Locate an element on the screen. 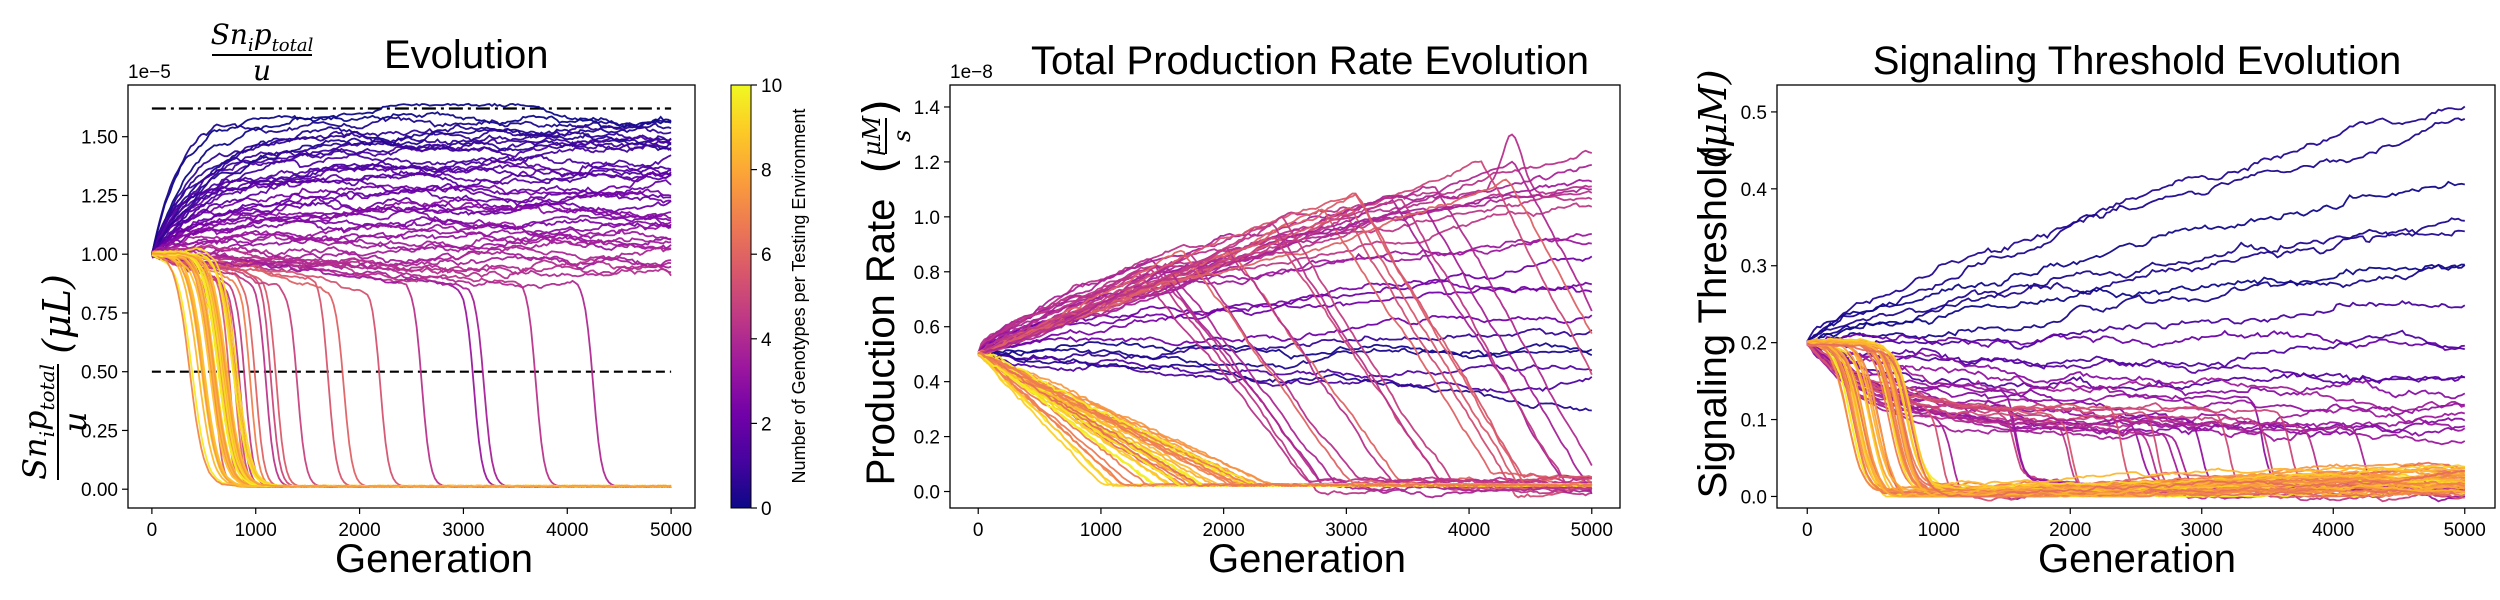  plot-lines-snp is located at coordinates (411, 295).